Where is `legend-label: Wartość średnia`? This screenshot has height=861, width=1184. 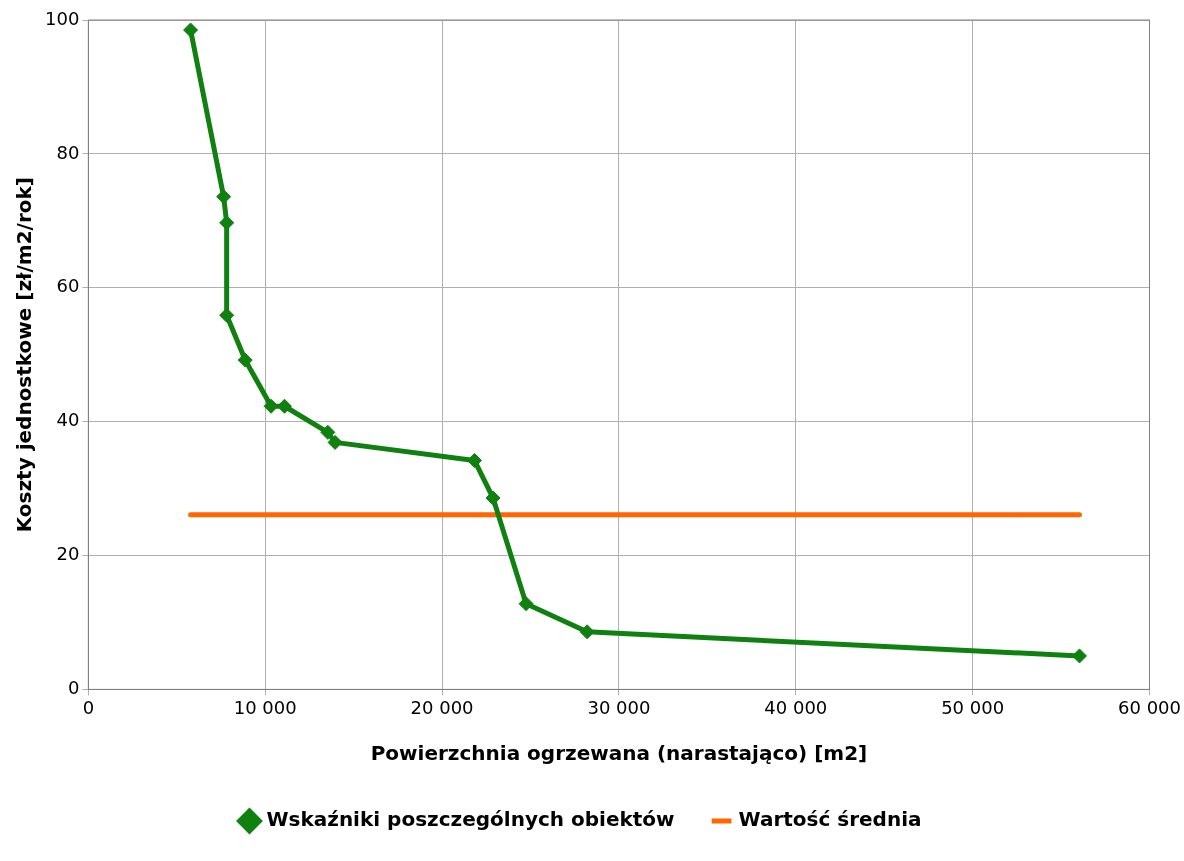
legend-label: Wartość średnia is located at coordinates (830, 819).